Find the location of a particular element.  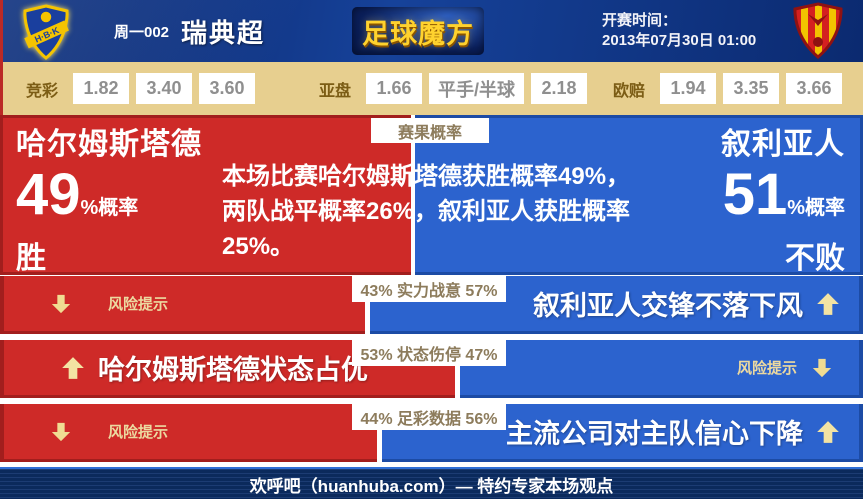

away-team-logo is located at coordinates (818, 33).